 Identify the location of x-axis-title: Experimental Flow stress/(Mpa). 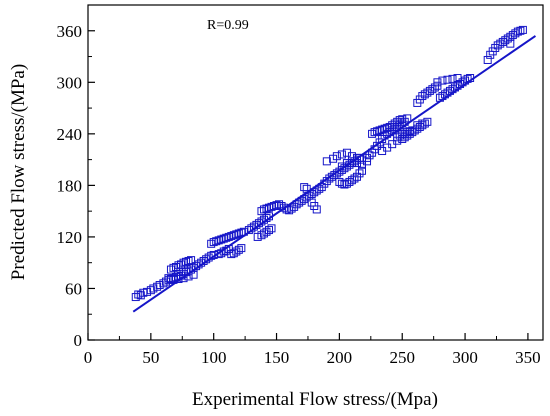
(315, 399).